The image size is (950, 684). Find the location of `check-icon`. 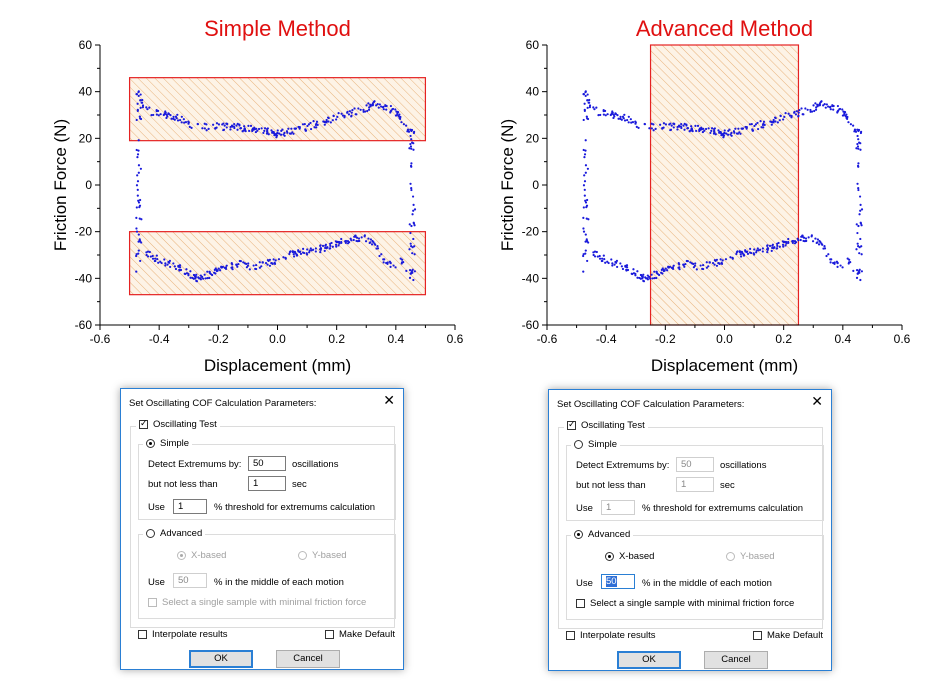

check-icon is located at coordinates (143, 423).